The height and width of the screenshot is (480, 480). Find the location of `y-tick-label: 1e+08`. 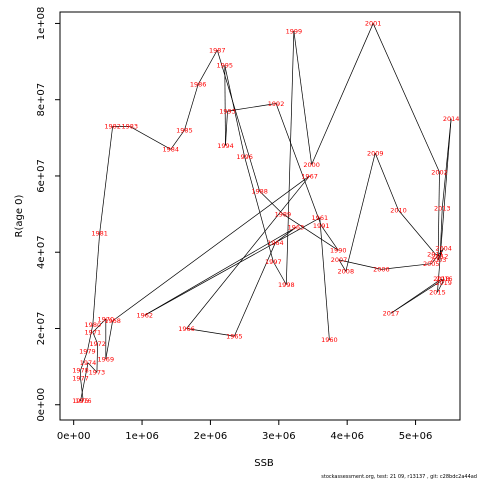

y-tick-label: 1e+08 is located at coordinates (41, 24).